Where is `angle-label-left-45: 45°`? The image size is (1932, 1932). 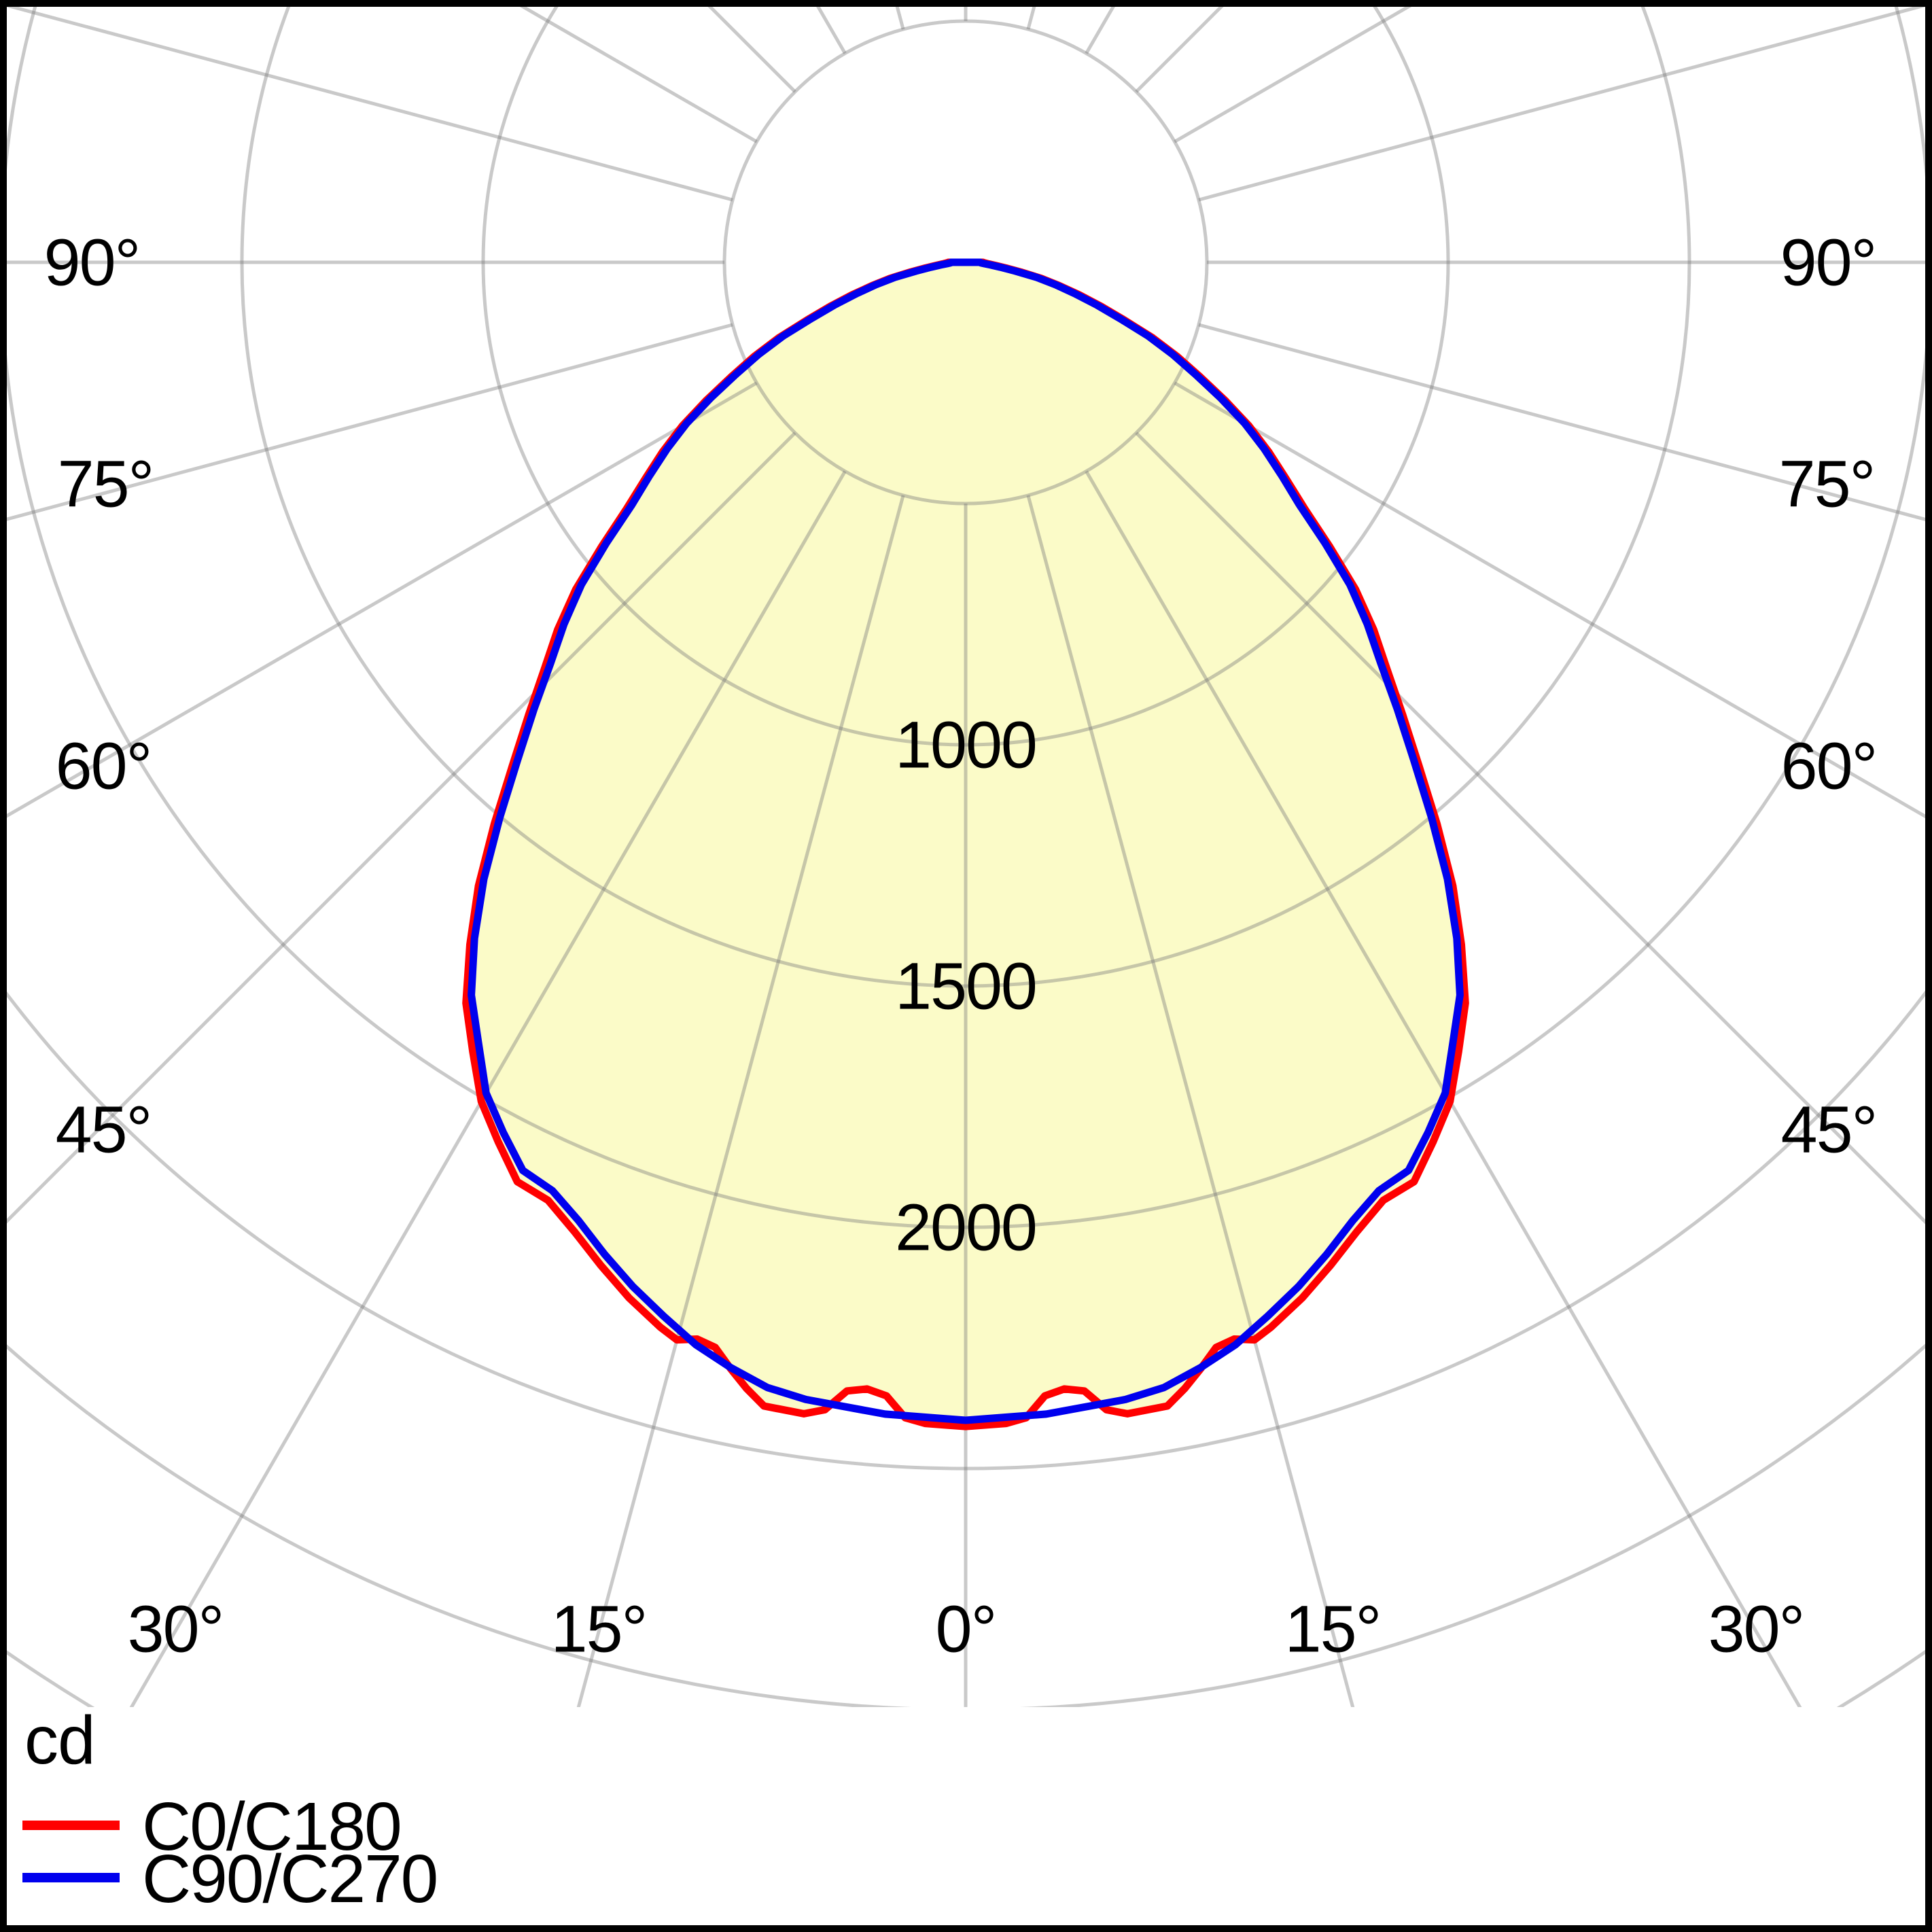 angle-label-left-45: 45° is located at coordinates (104, 1130).